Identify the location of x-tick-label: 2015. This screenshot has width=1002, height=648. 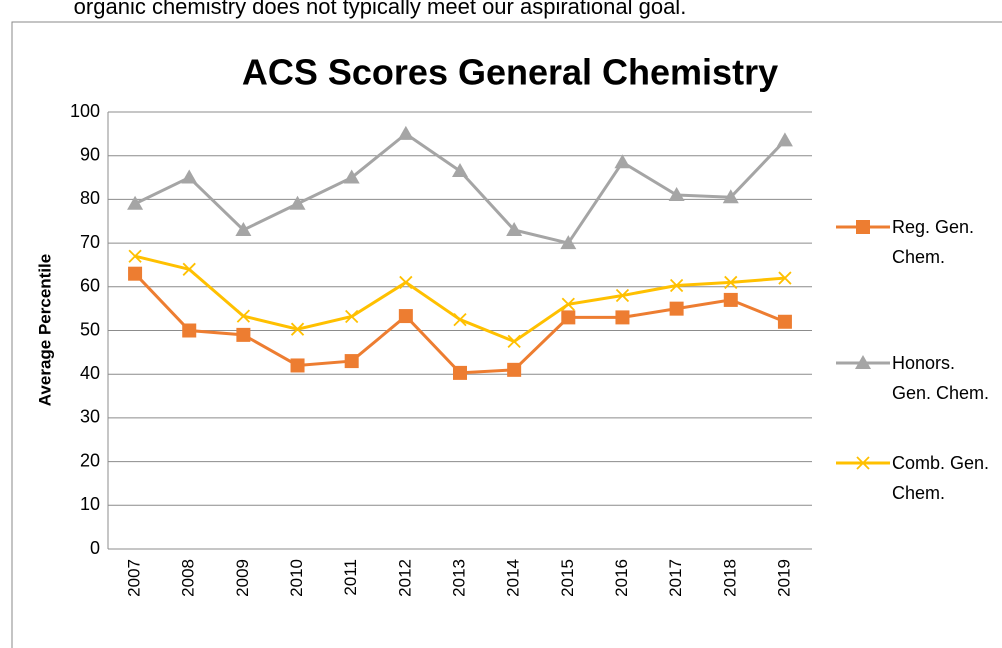
(567, 578).